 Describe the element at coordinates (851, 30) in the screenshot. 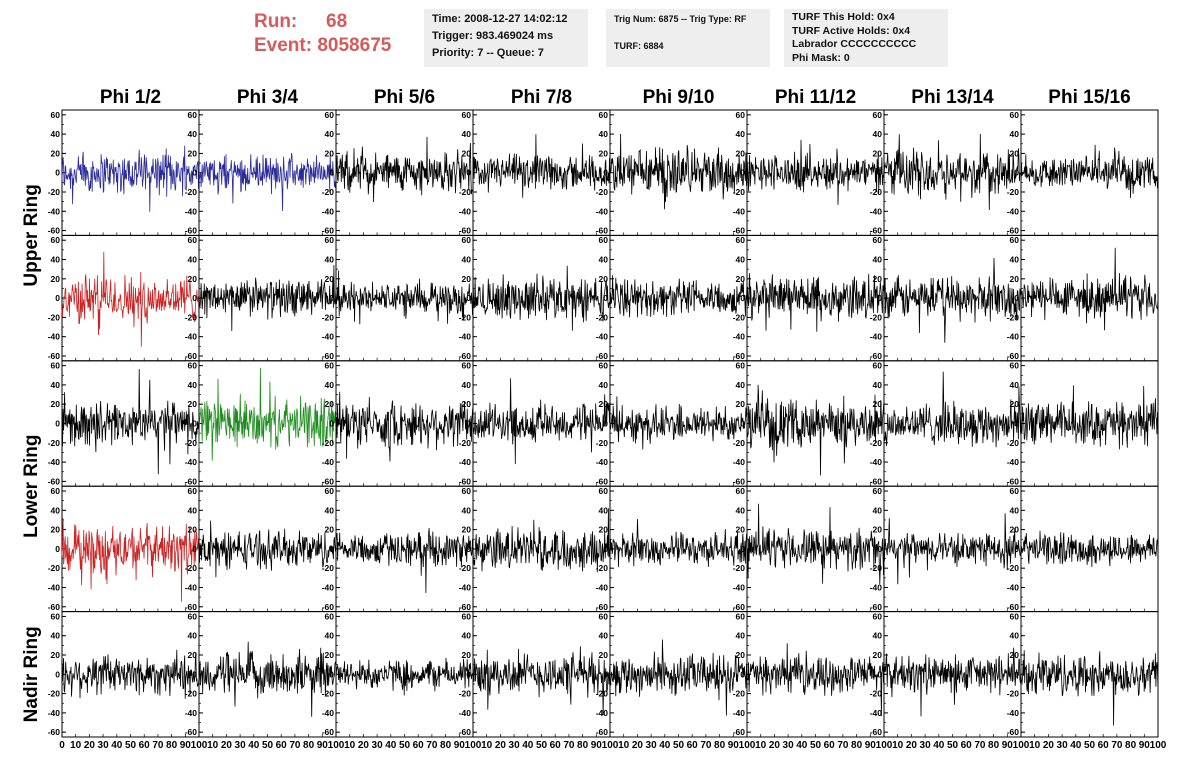

I see `turf-active-text: TURF Active Holds: 0x4` at that location.